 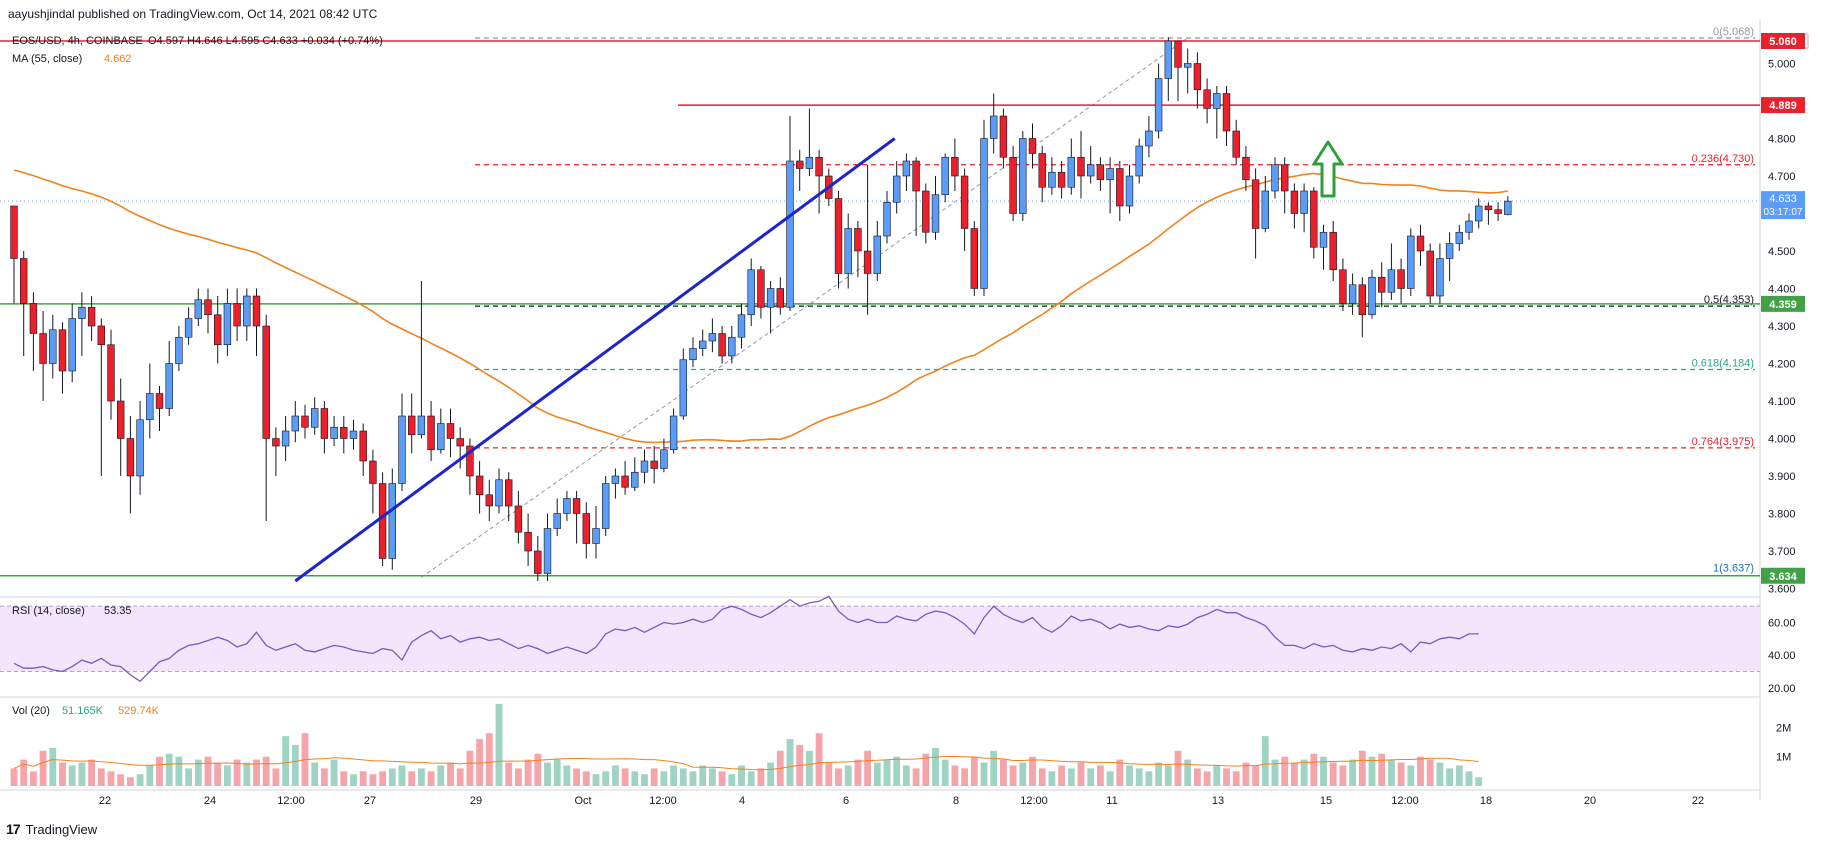 I want to click on bullish-arrow-icon, so click(x=1328, y=169).